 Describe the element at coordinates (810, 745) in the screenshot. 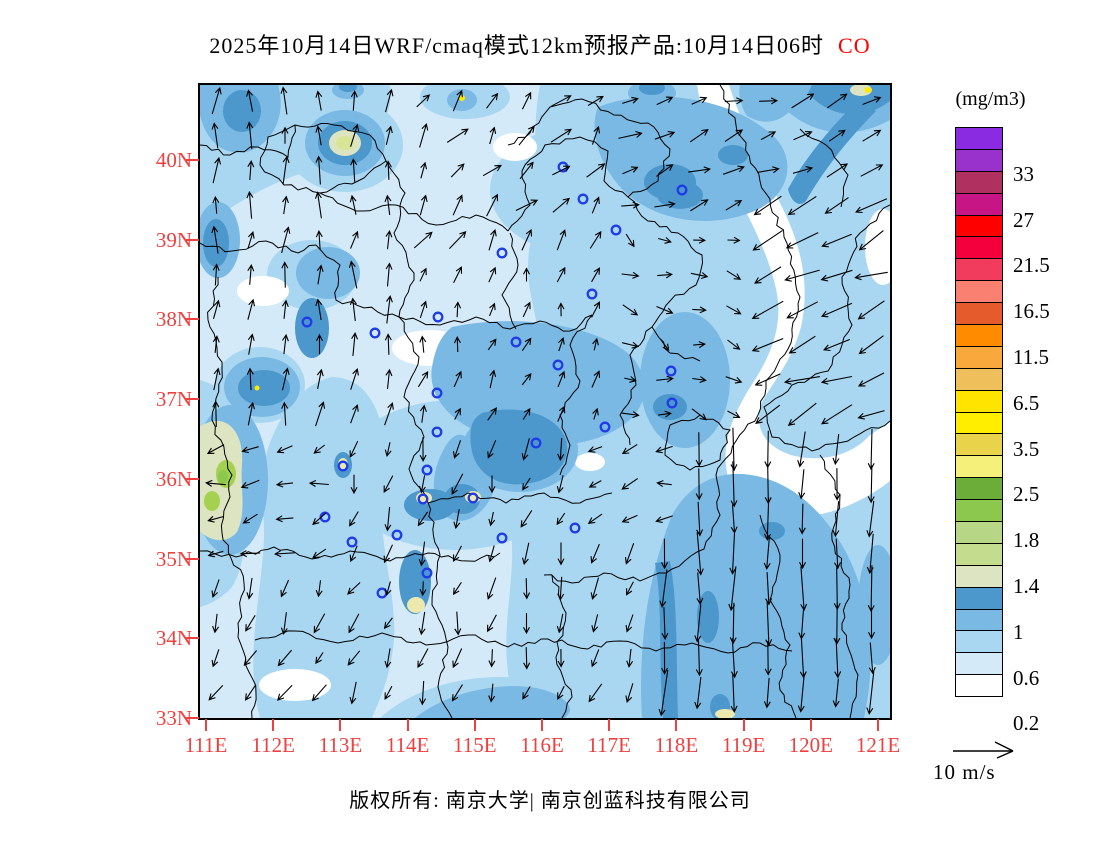

I see `lon-label: 120E` at that location.